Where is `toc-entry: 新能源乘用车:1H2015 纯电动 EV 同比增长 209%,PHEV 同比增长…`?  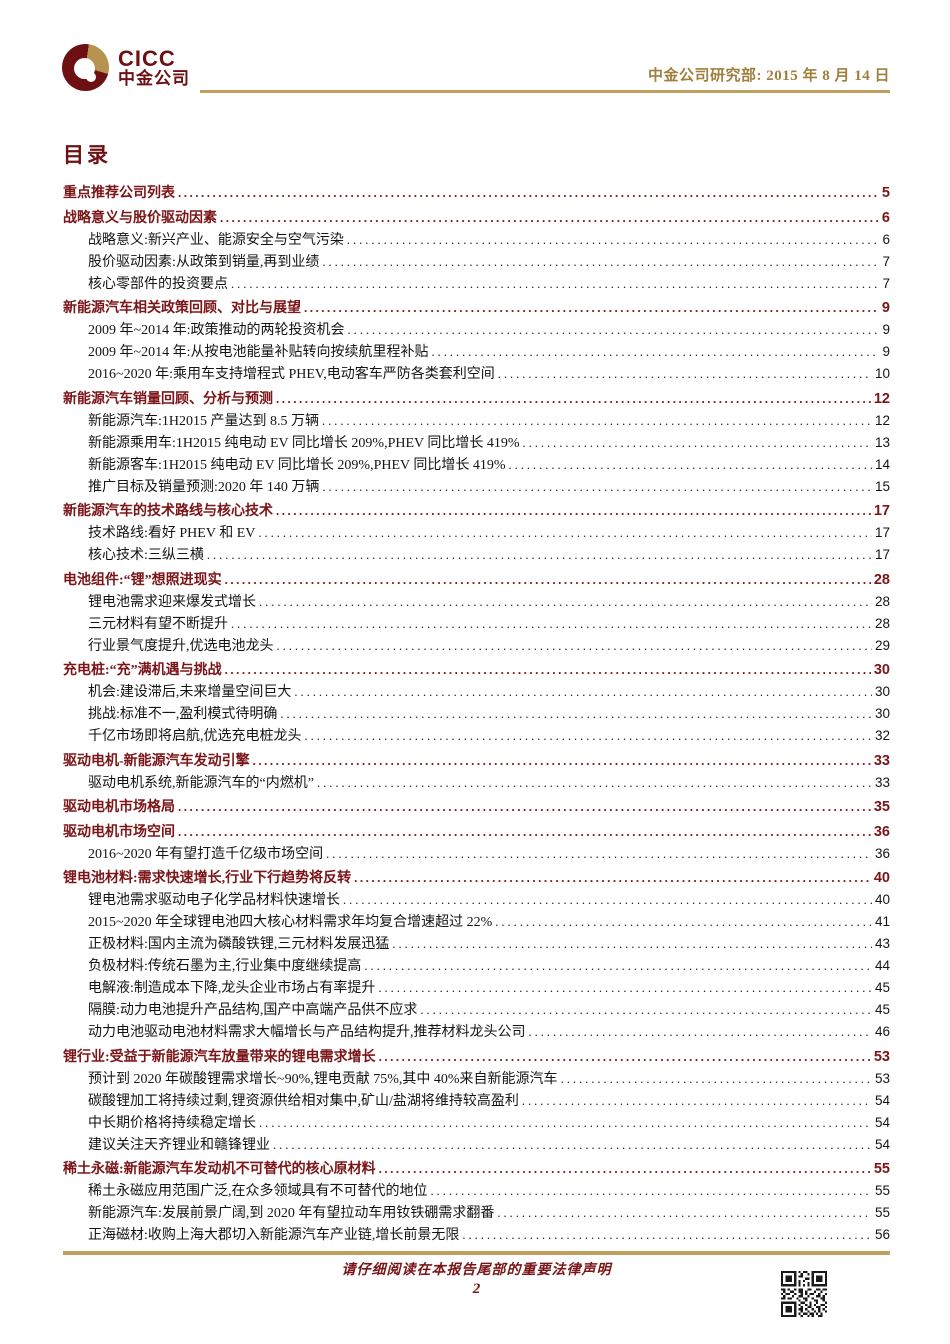 toc-entry: 新能源乘用车:1H2015 纯电动 EV 同比增长 209%,PHEV 同比增长… is located at coordinates (476, 443).